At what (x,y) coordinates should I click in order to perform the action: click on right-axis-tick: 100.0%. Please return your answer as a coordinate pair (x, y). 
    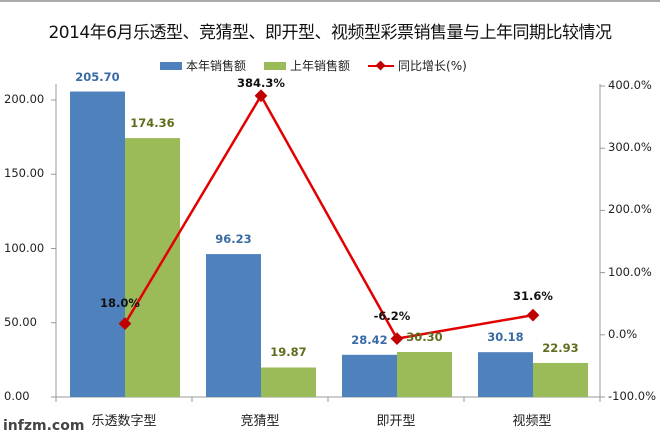
    Looking at the image, I should click on (630, 271).